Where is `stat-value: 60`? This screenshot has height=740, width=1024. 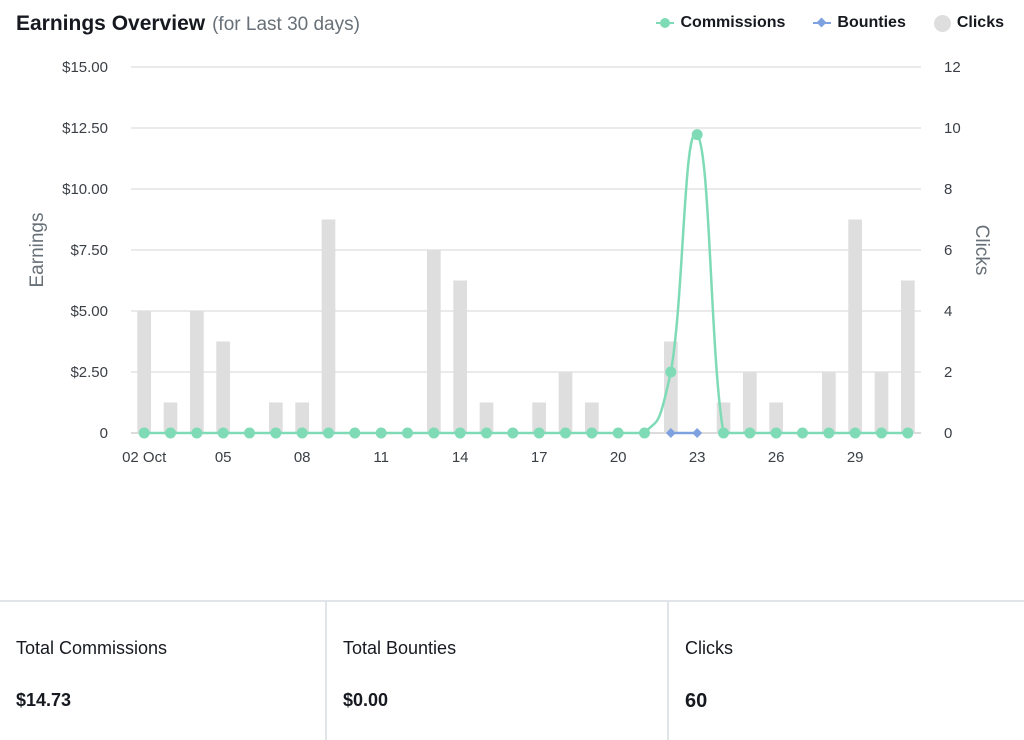 stat-value: 60 is located at coordinates (696, 701).